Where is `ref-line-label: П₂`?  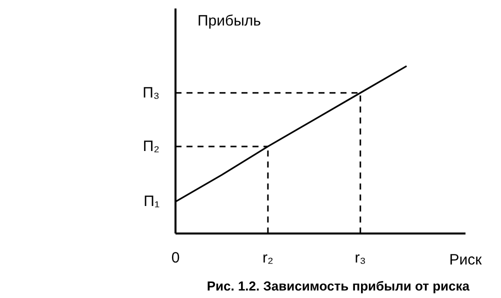
ref-line-label: П₂ is located at coordinates (151, 146).